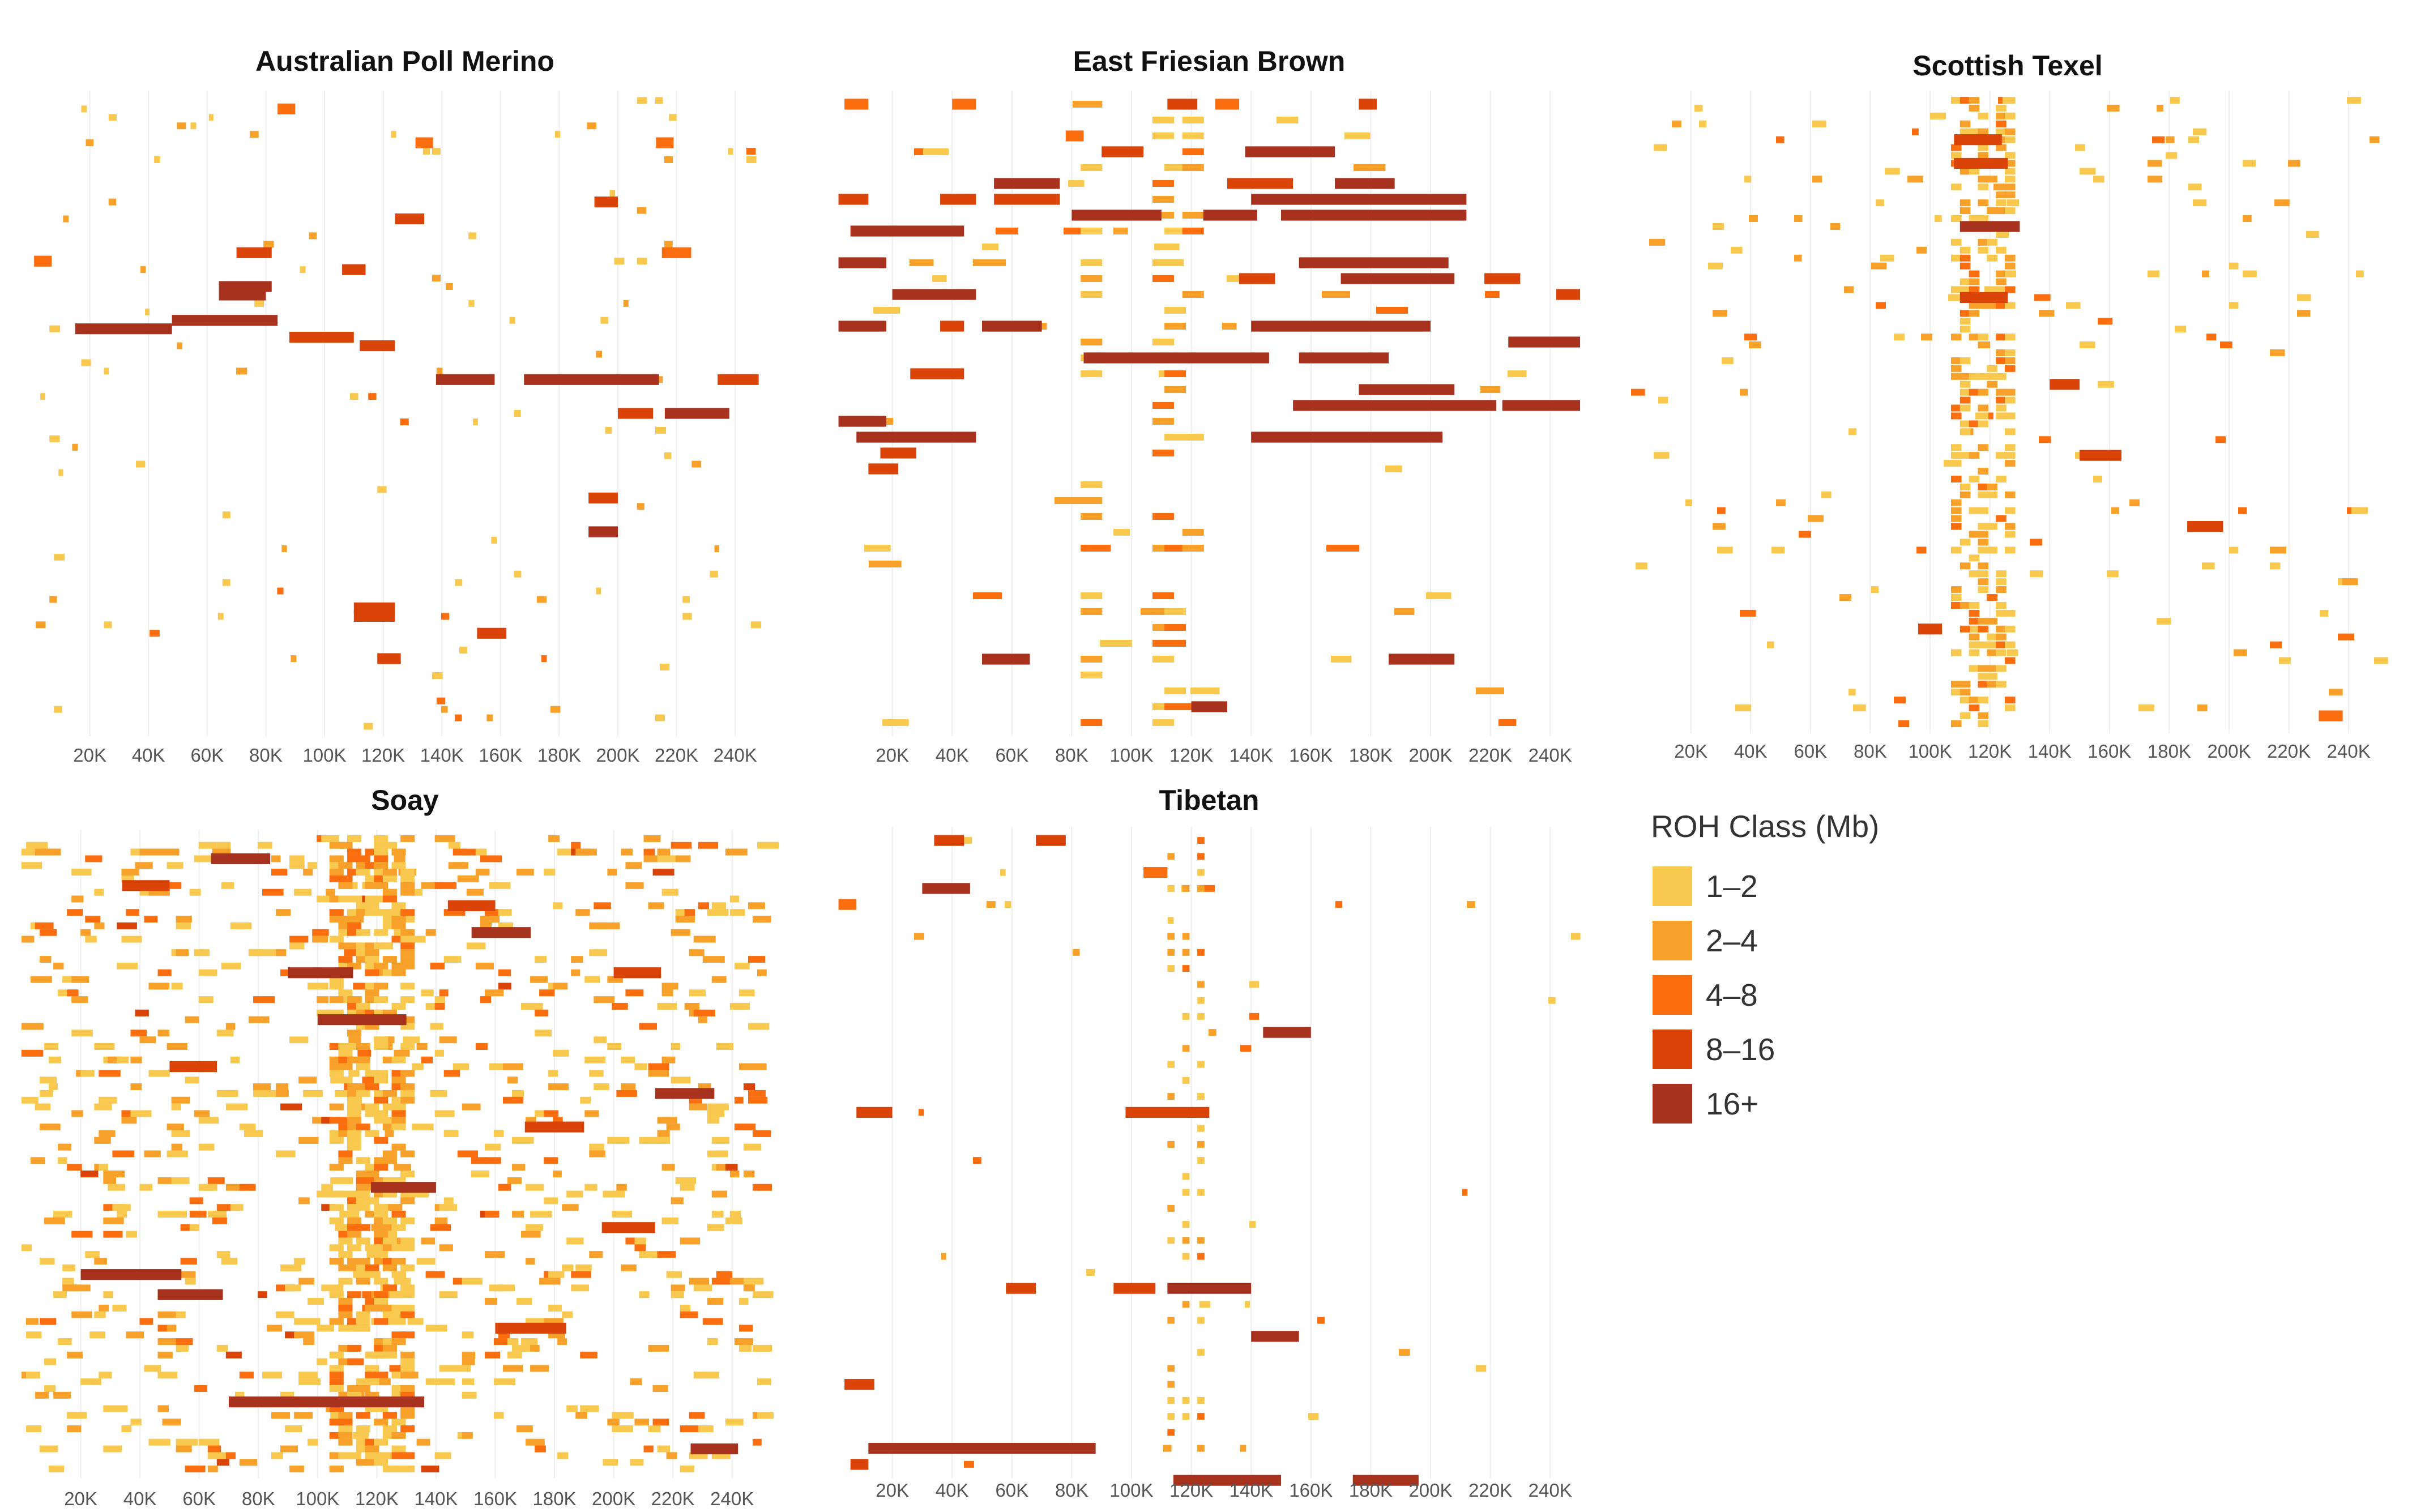 The width and height of the screenshot is (2412, 1512). Describe the element at coordinates (1209, 61) in the screenshot. I see `panel-title: East Friesian Brown` at that location.